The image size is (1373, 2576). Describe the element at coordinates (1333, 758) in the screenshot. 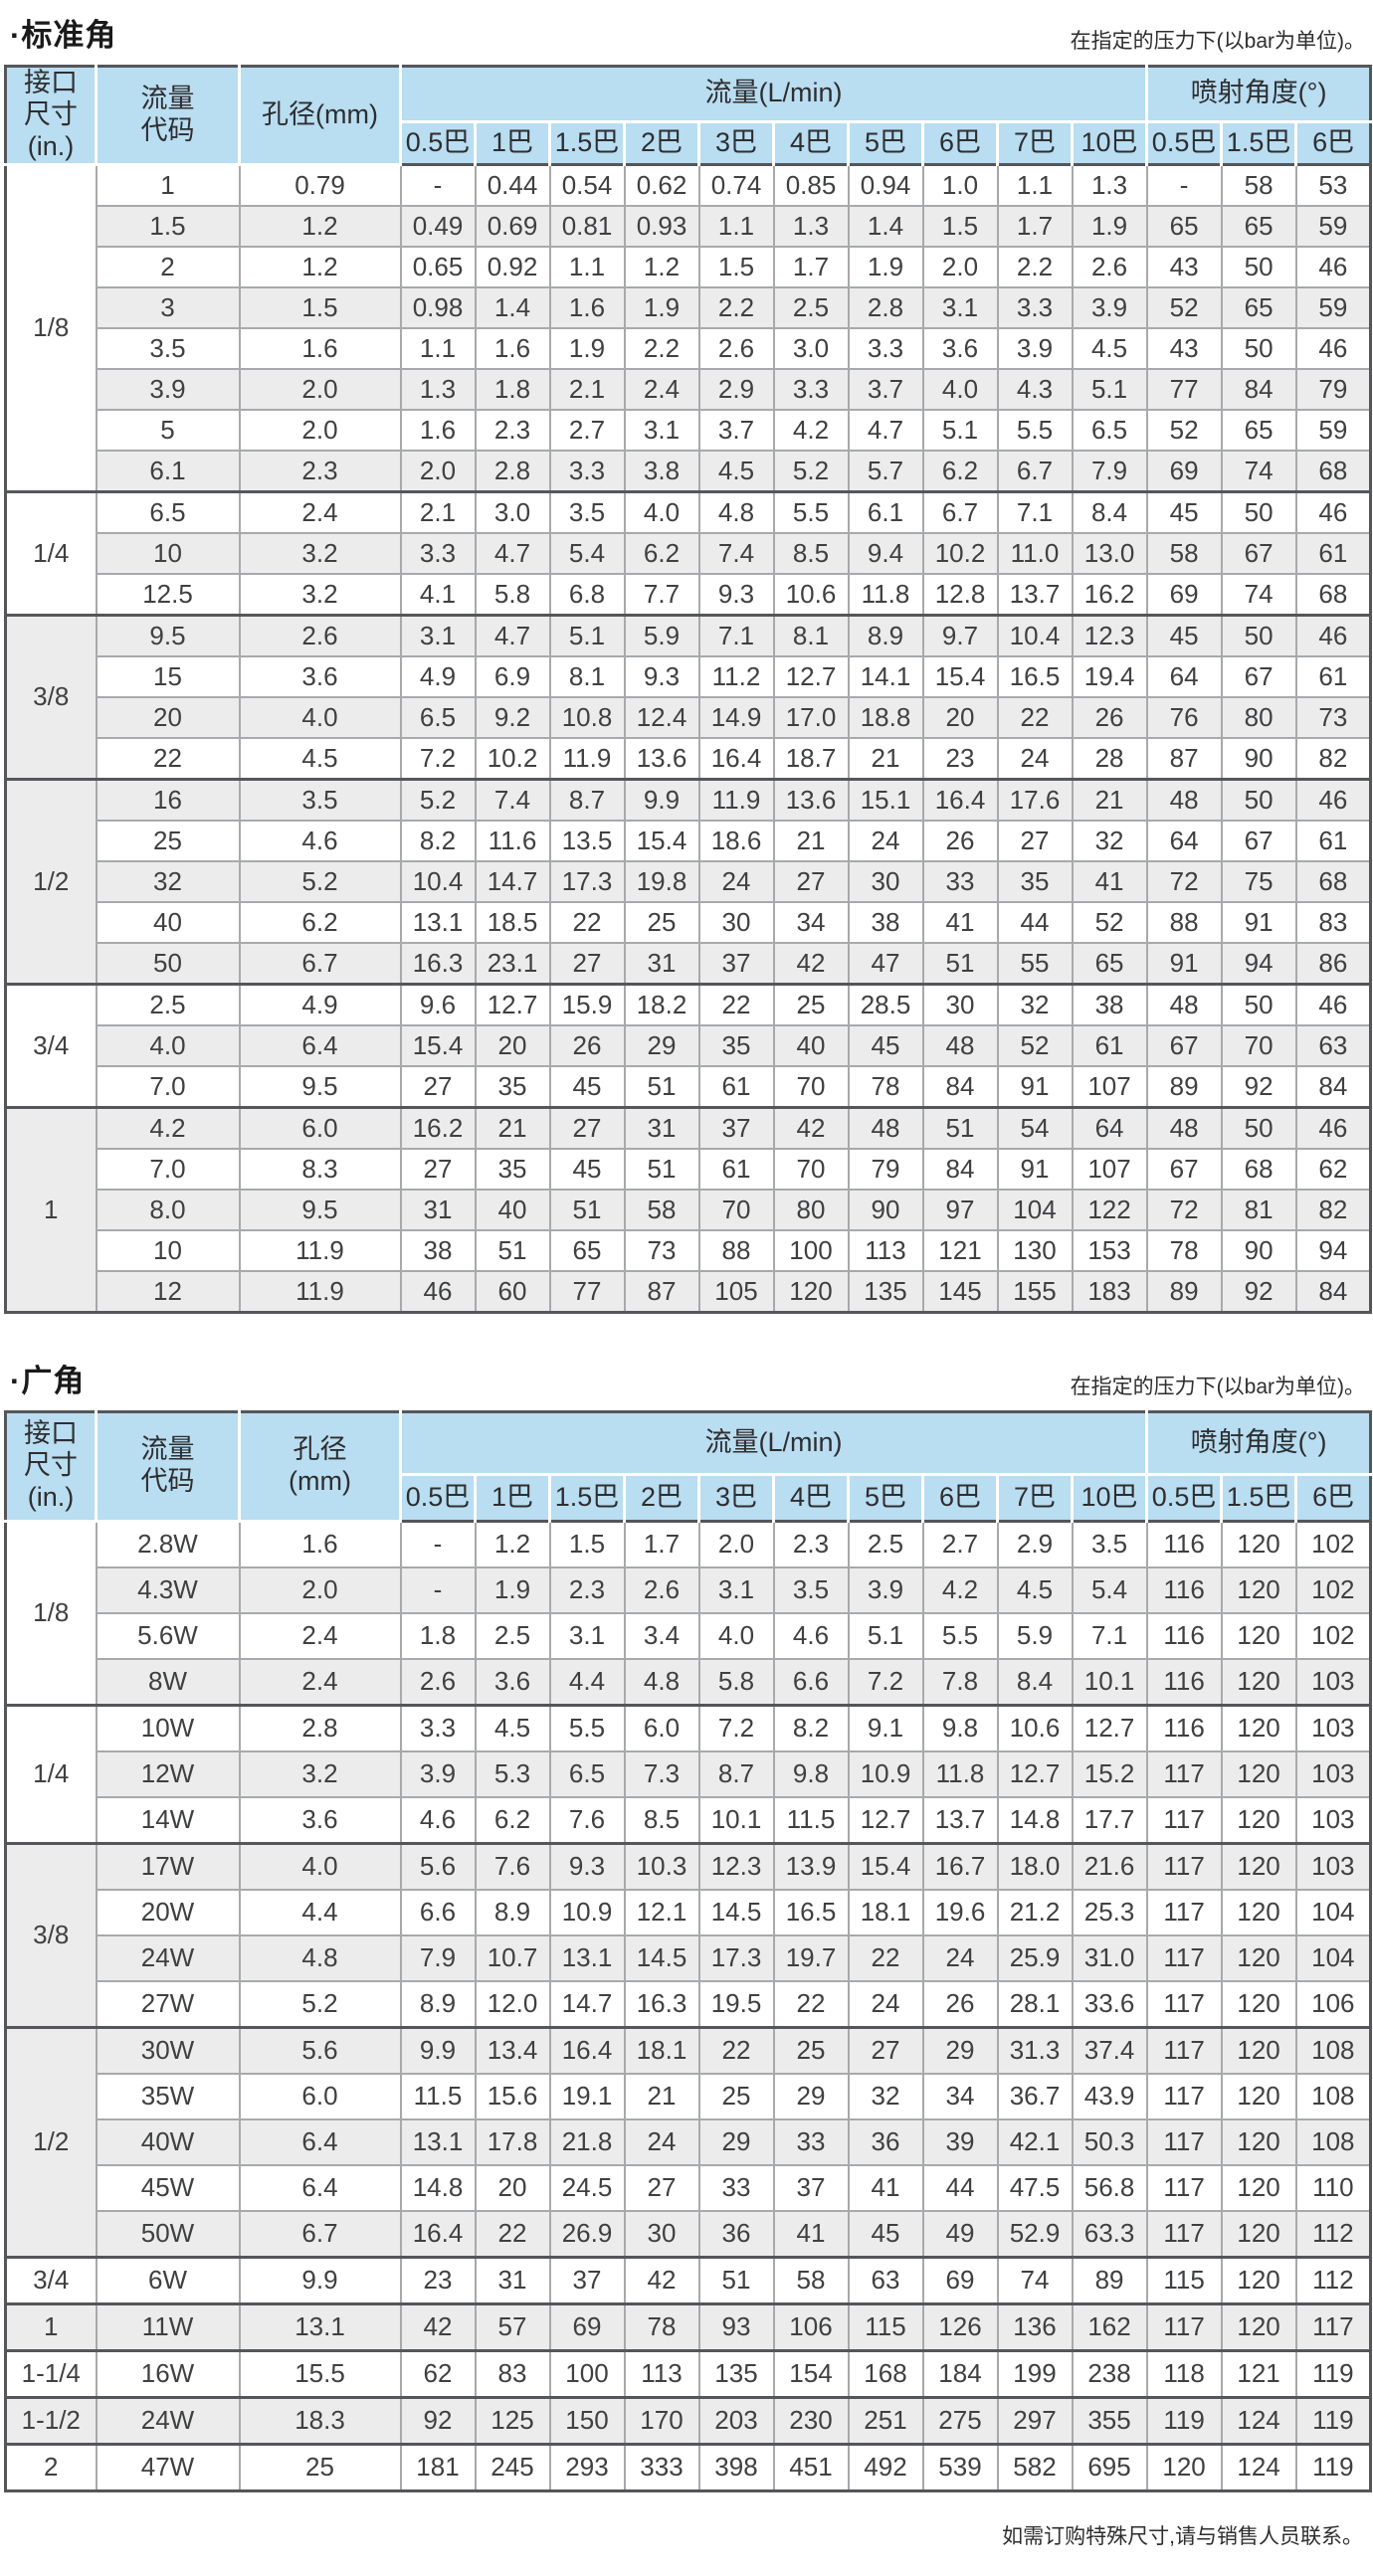

I see `angle-value-cell: 82` at that location.